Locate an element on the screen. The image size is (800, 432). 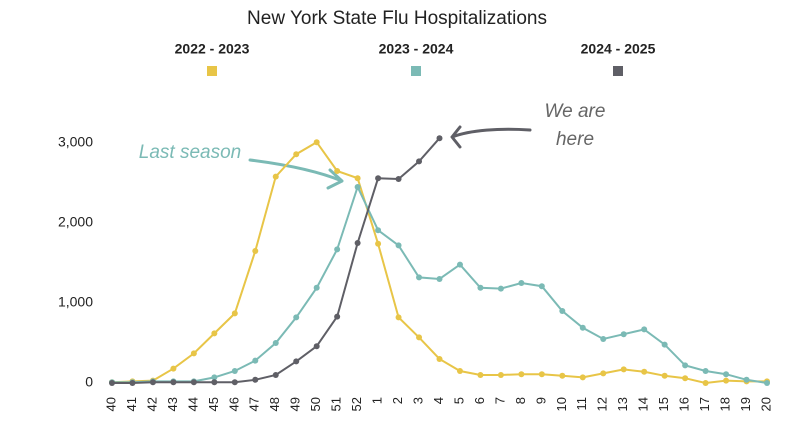
x-tick-label: 20 is located at coordinates (765, 404).